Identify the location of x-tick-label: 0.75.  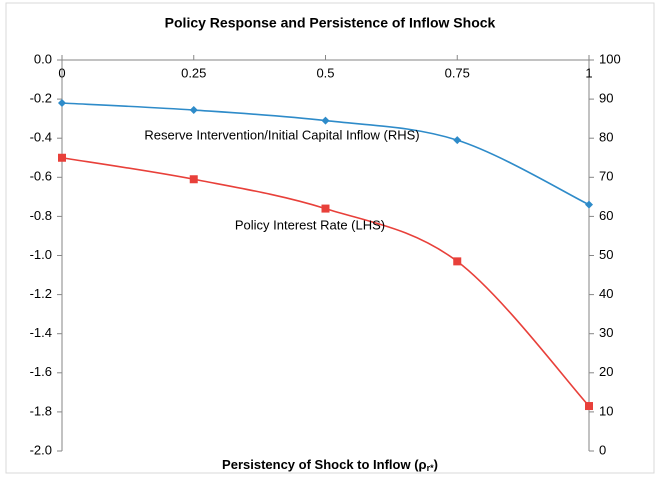
(457, 72).